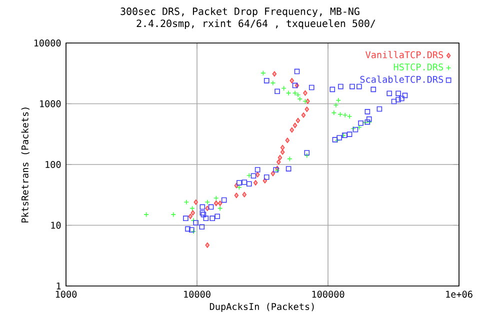 This screenshot has height=320, width=480. I want to click on legend-label: VanillaTCP.DRS, so click(405, 54).